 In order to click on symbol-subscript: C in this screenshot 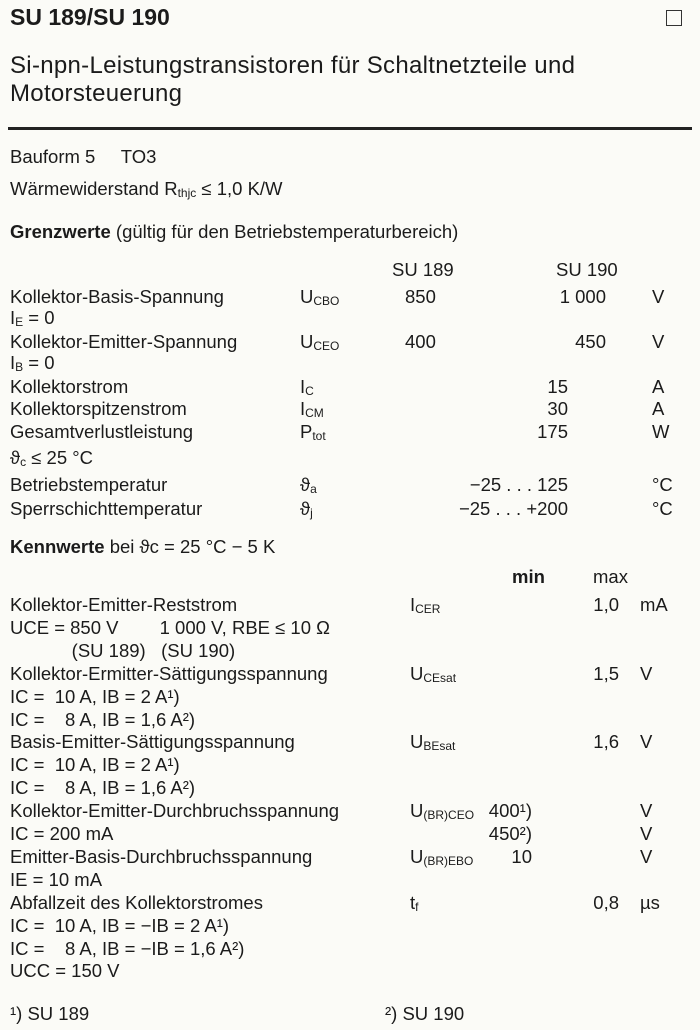, I will do `click(309, 391)`.